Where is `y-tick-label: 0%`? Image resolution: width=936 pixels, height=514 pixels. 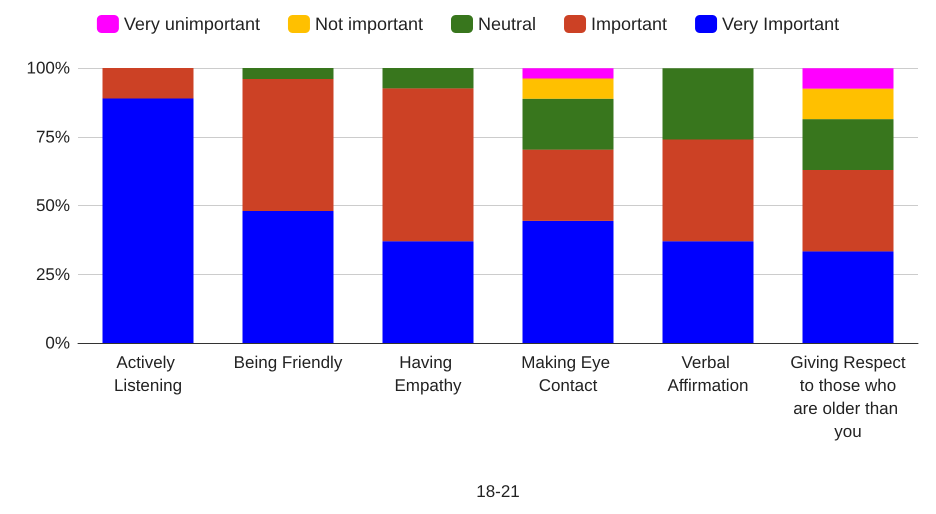
y-tick-label: 0% is located at coordinates (57, 343).